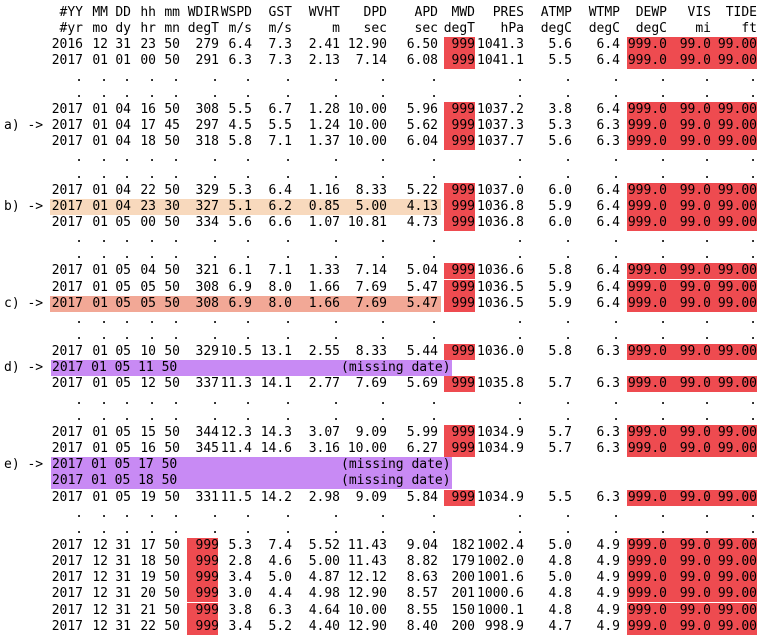 The height and width of the screenshot is (635, 762). What do you see at coordinates (172, 126) in the screenshot?
I see `cell-mm: 45` at bounding box center [172, 126].